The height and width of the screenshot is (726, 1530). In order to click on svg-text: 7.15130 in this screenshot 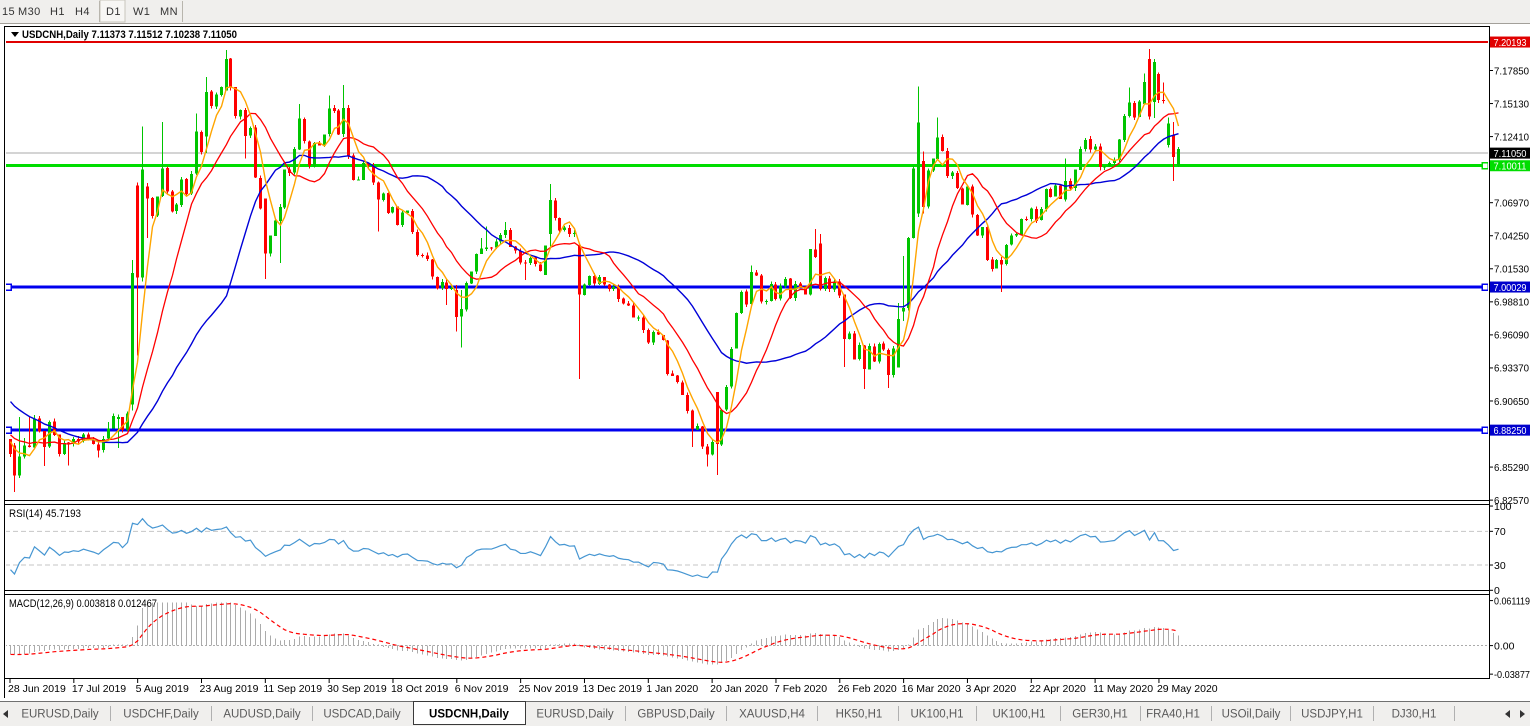, I will do `click(1511, 104)`.